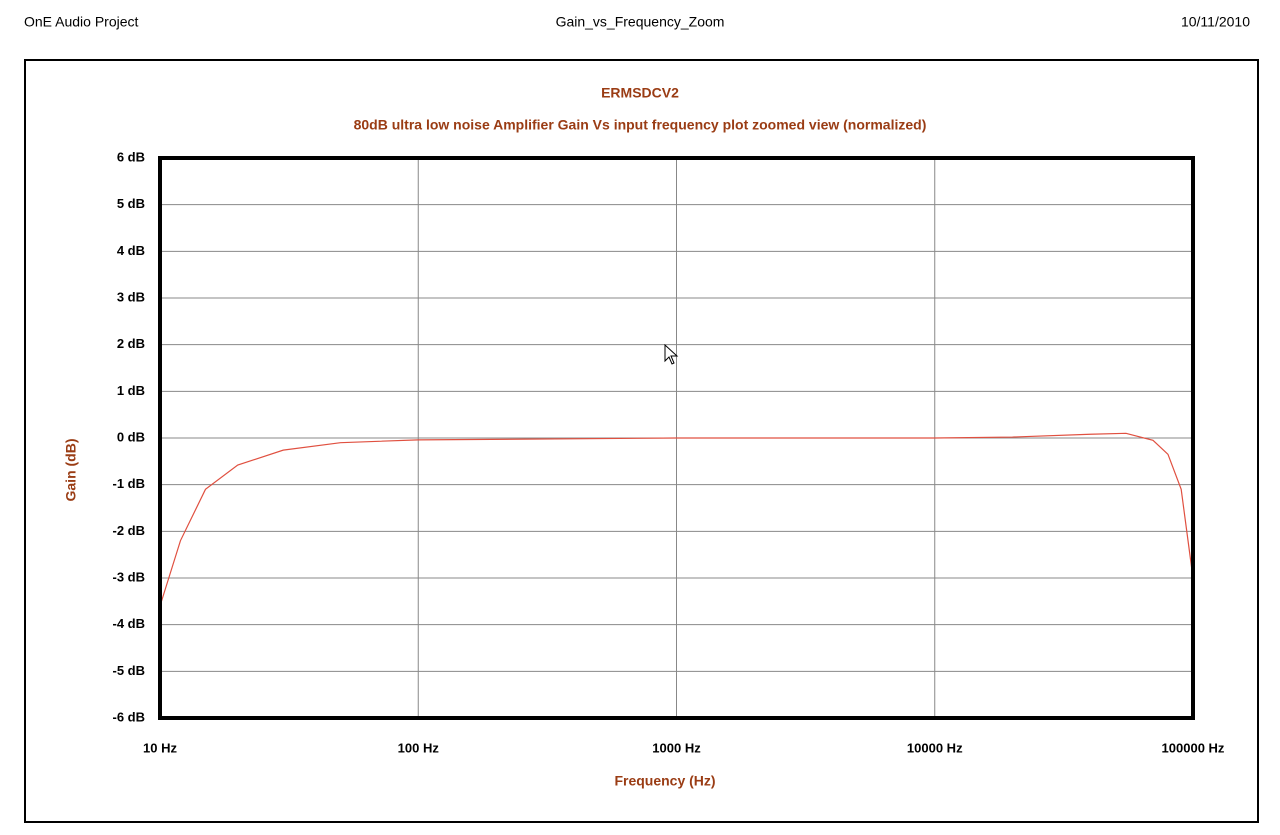 This screenshot has width=1280, height=835. What do you see at coordinates (129, 530) in the screenshot?
I see `y-tick-label: -2 dB` at bounding box center [129, 530].